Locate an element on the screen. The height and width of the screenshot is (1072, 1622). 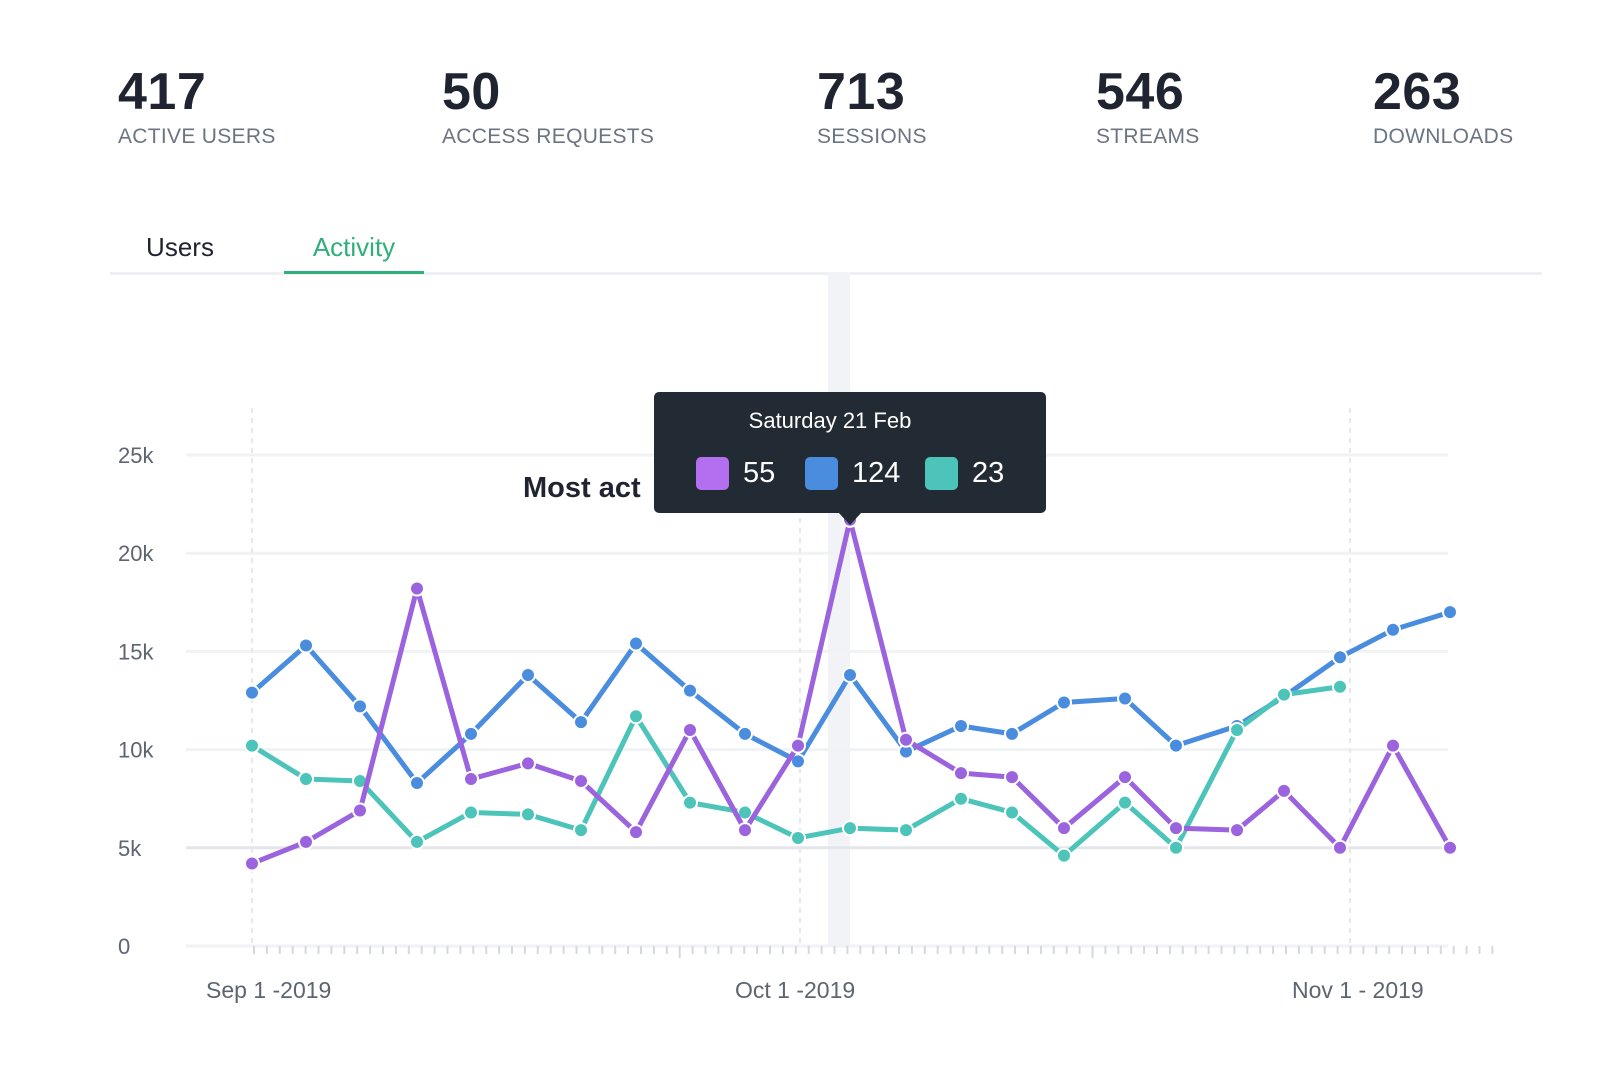
stat-label: DOWNLOADS is located at coordinates (1443, 136).